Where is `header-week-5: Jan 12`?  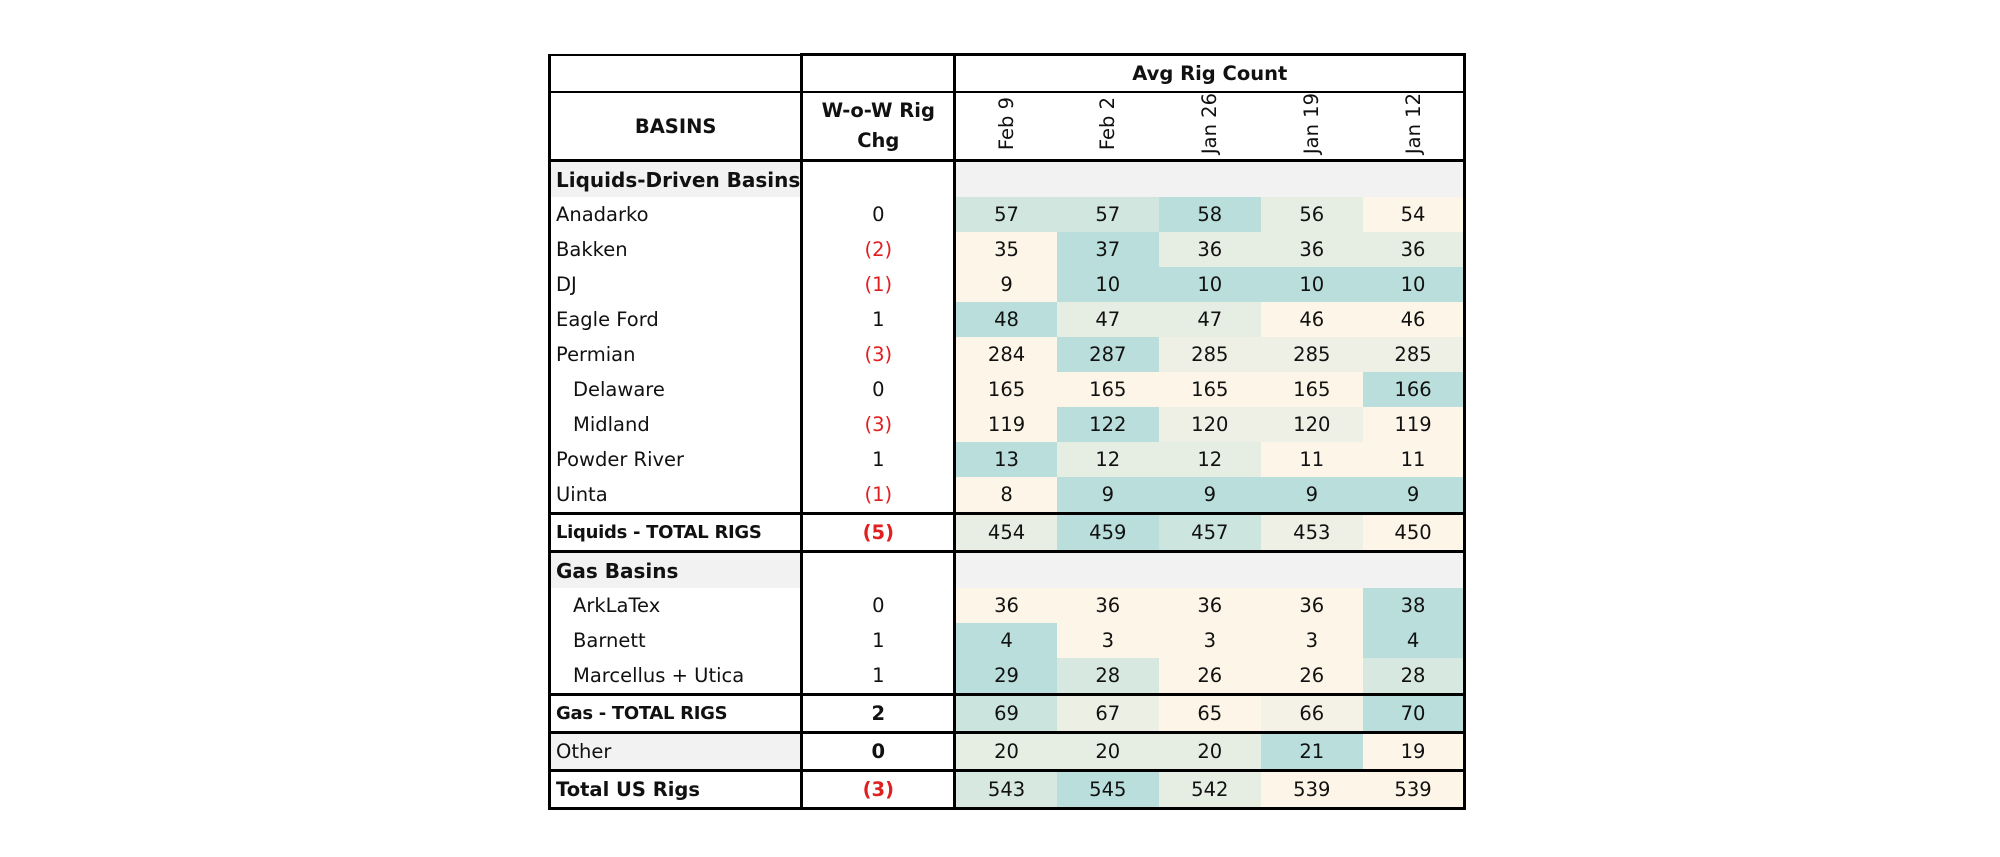 header-week-5: Jan 12 is located at coordinates (1414, 127).